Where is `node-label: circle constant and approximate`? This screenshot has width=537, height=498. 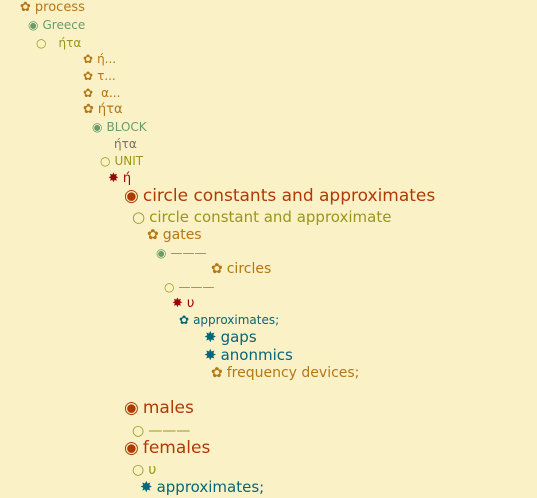
node-label: circle constant and approximate is located at coordinates (270, 217).